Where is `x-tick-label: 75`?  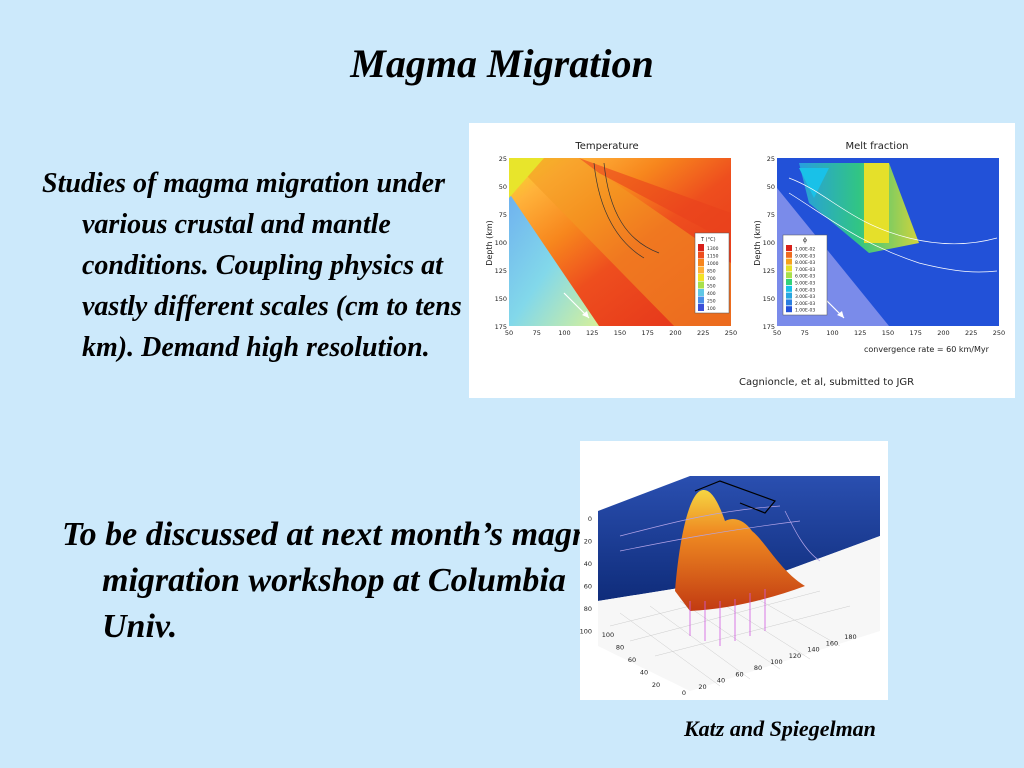 x-tick-label: 75 is located at coordinates (805, 333).